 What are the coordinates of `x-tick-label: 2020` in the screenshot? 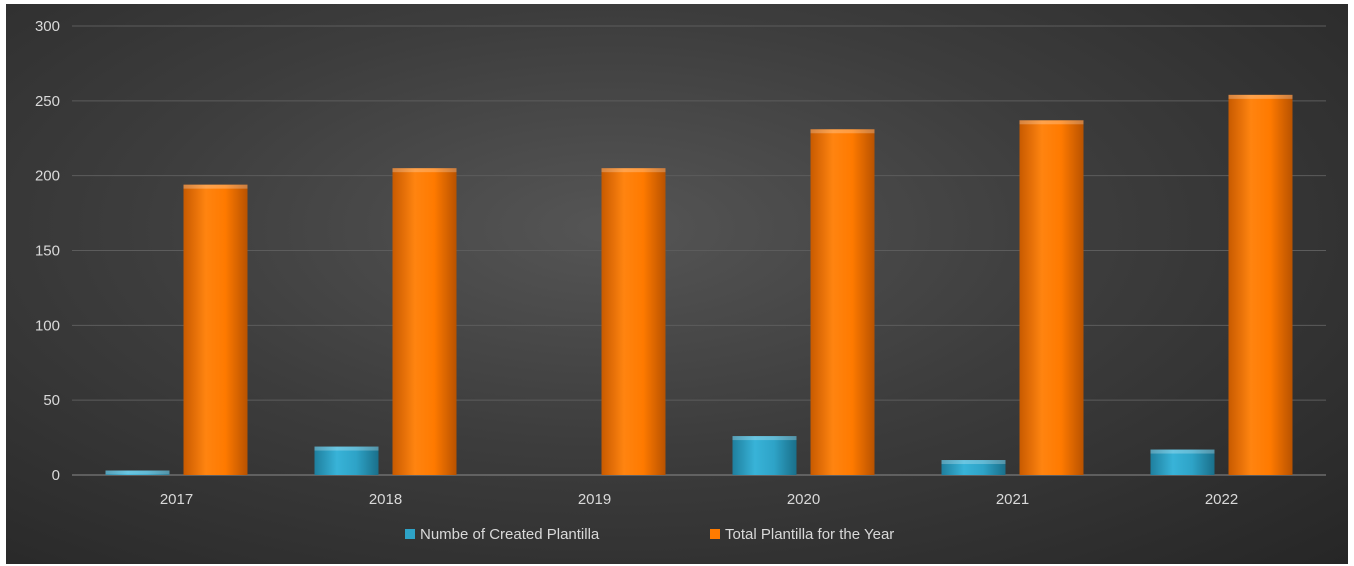 It's located at (803, 499).